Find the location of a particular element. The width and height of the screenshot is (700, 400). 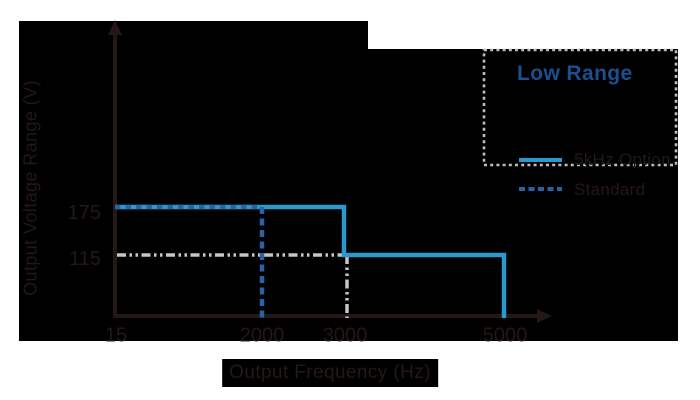

legend-item-standard: Standard is located at coordinates (610, 189).